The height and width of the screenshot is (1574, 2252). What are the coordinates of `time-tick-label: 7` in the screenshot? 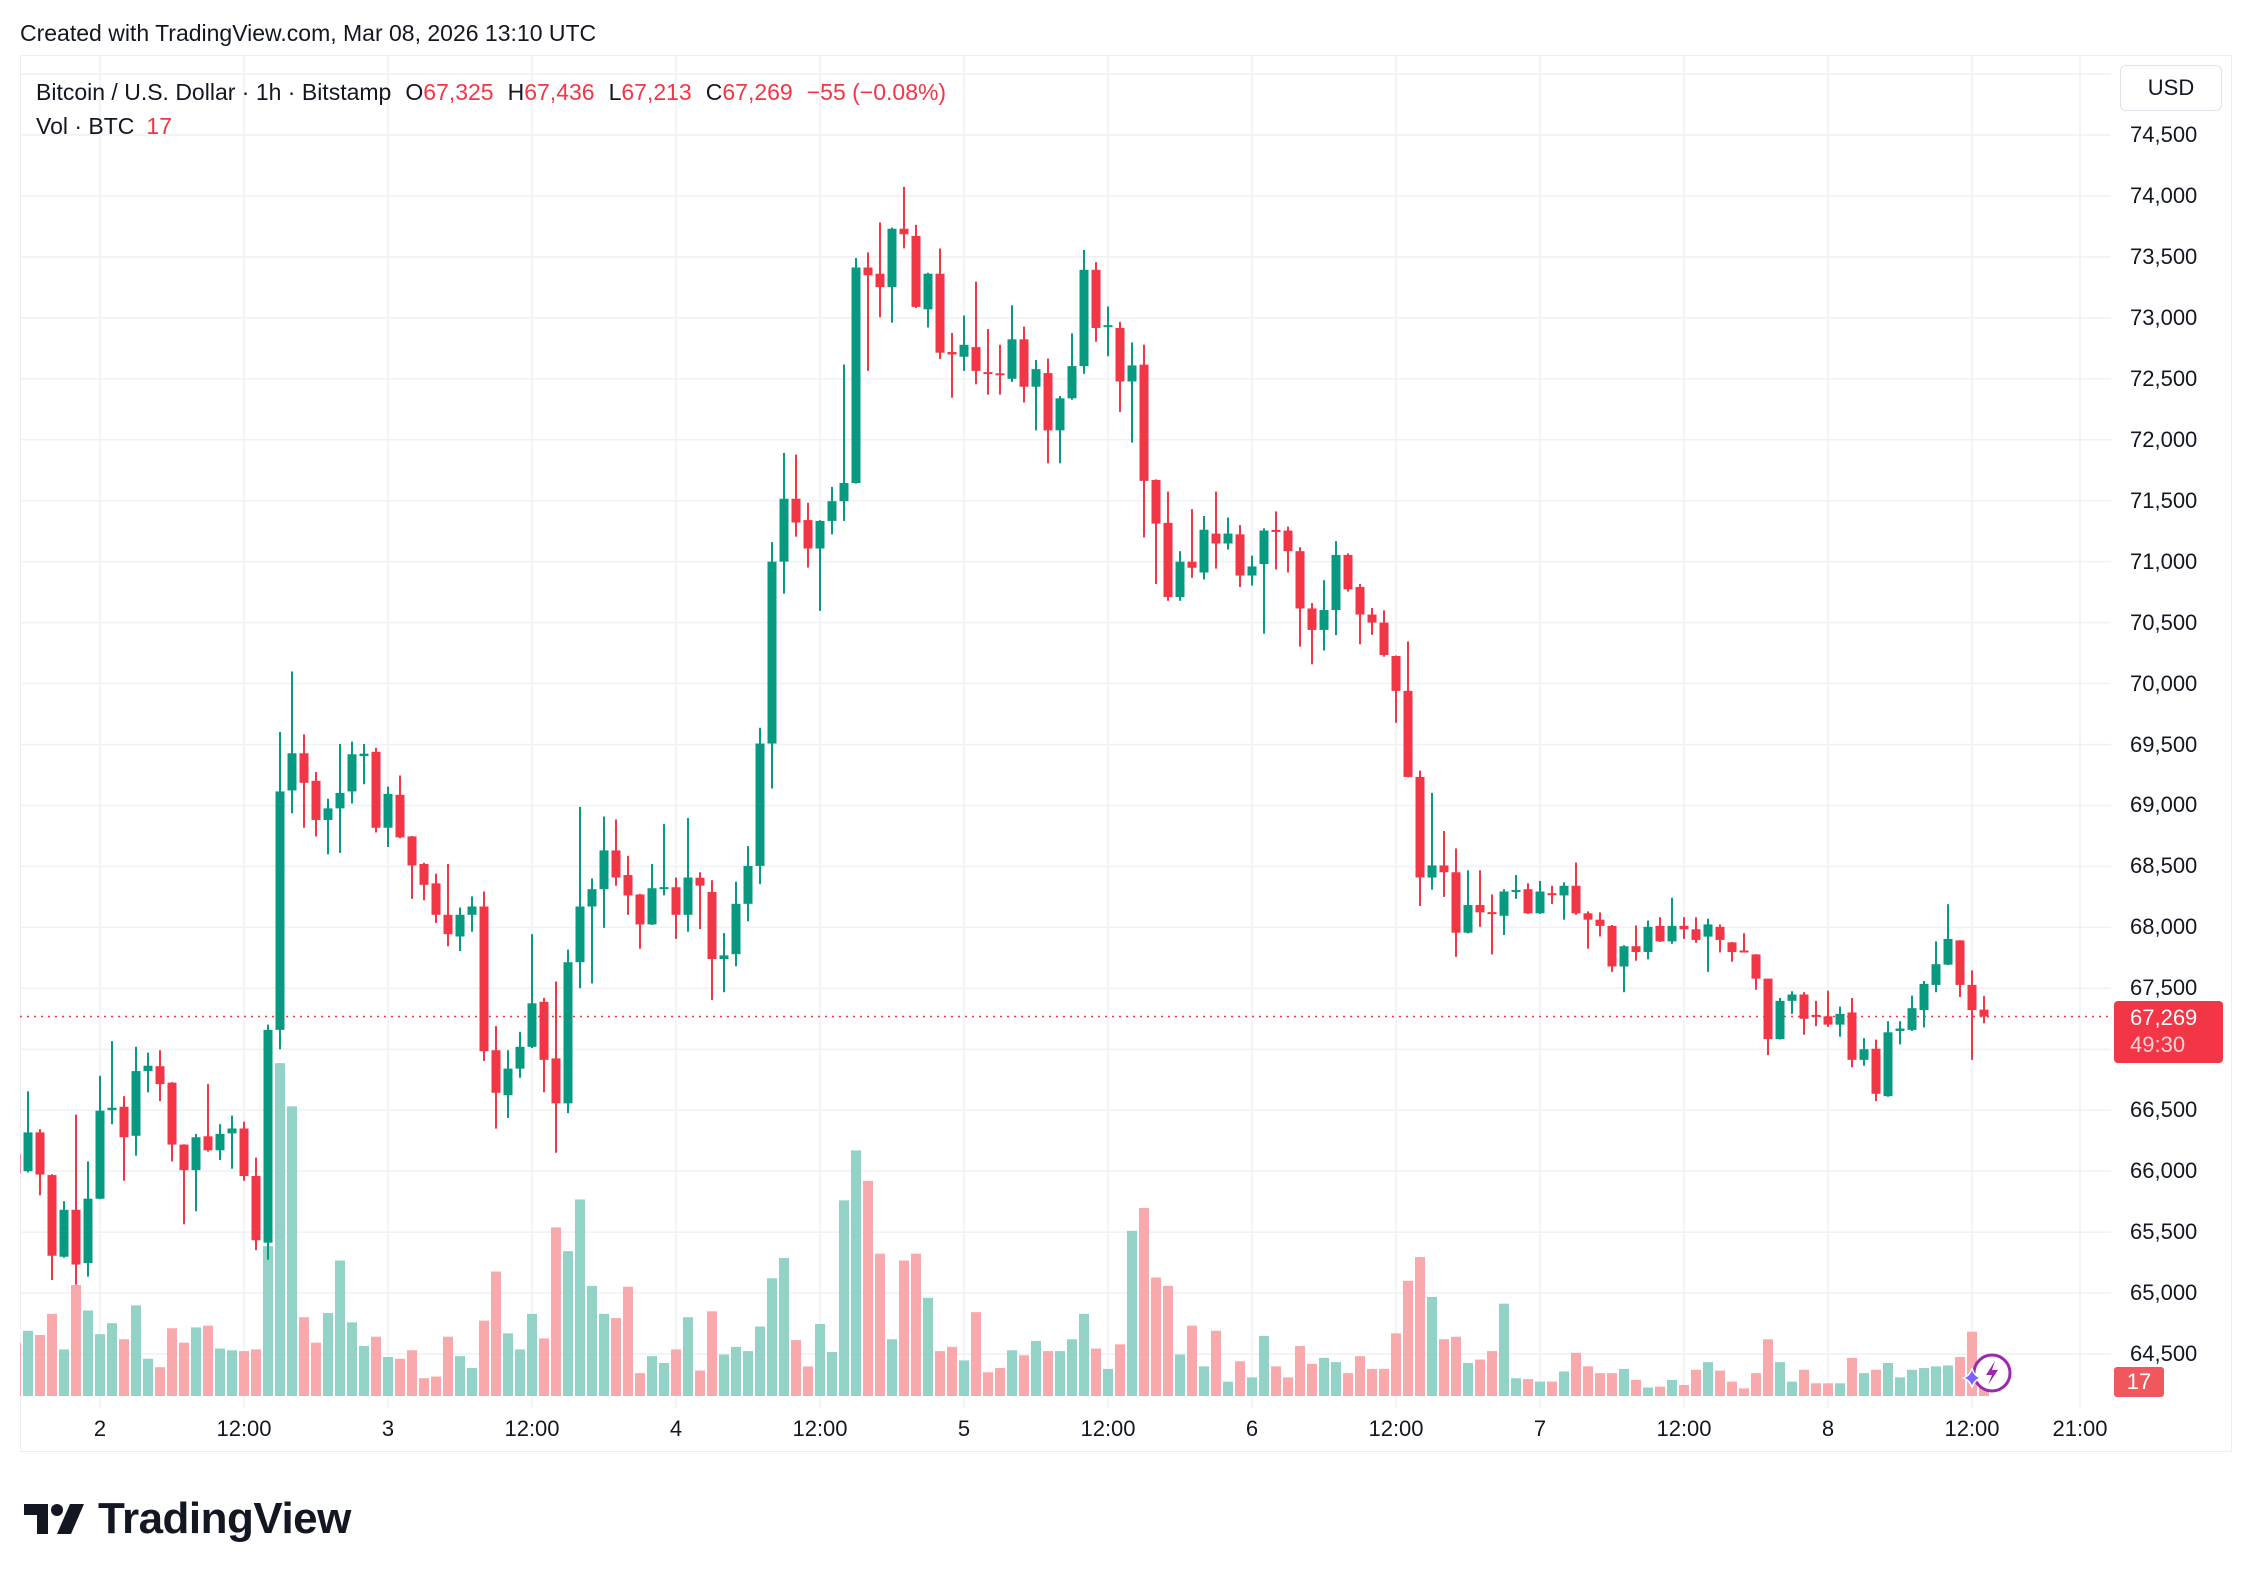 It's located at (1540, 1428).